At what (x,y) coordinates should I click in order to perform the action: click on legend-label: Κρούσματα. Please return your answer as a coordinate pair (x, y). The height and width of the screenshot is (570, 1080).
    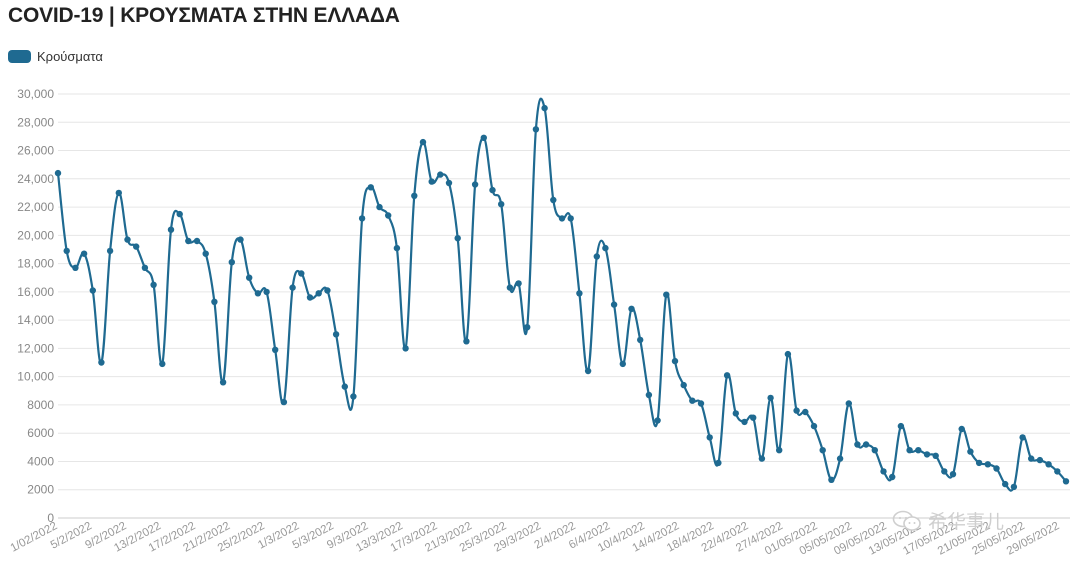
    Looking at the image, I should click on (70, 56).